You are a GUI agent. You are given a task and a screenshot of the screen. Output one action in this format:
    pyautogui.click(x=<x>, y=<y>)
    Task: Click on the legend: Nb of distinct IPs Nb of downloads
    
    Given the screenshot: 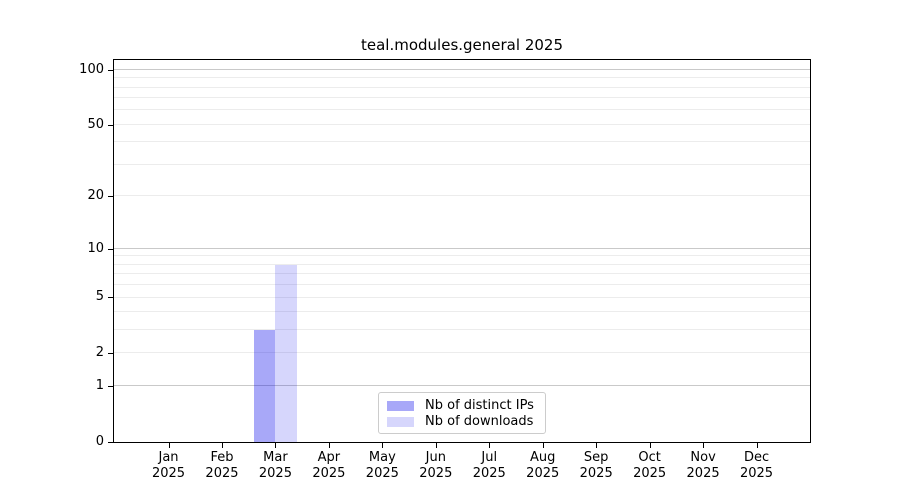 What is the action you would take?
    pyautogui.click(x=462, y=413)
    